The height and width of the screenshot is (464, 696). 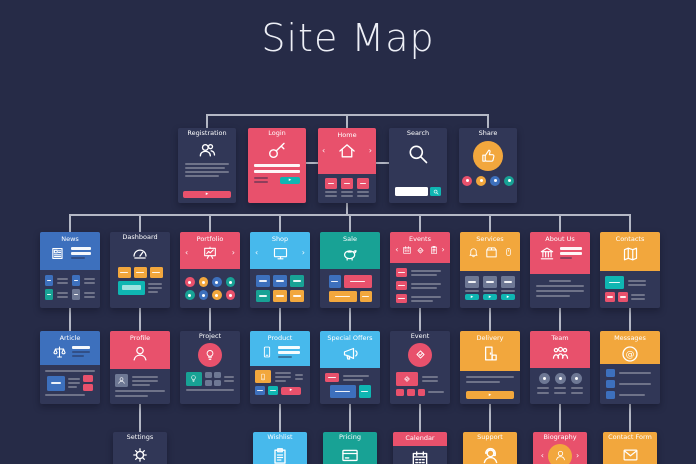 I want to click on card-header: News, so click(x=70, y=251).